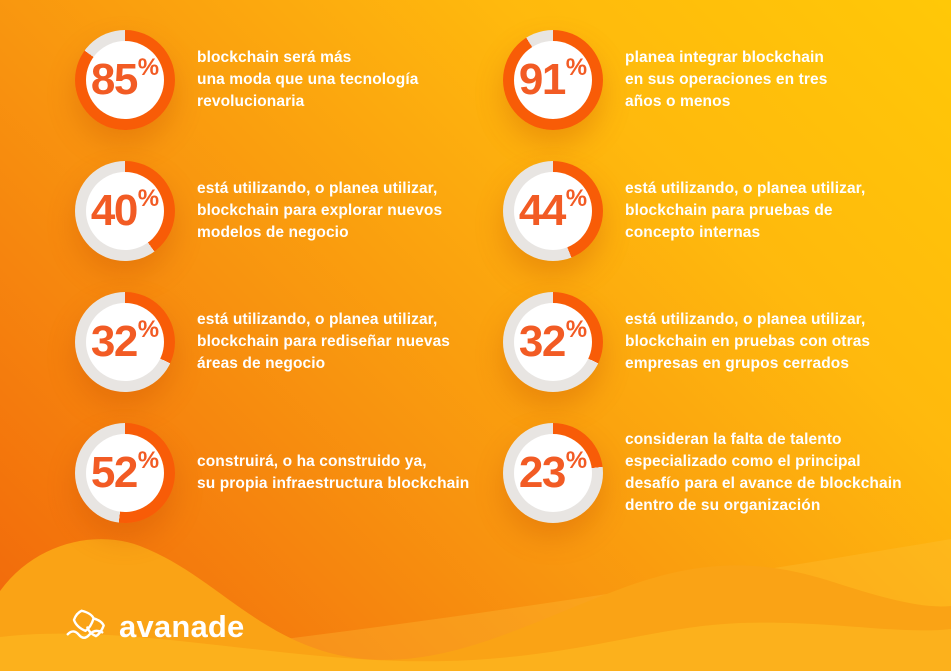  I want to click on donut-chart: 85%, so click(125, 79).